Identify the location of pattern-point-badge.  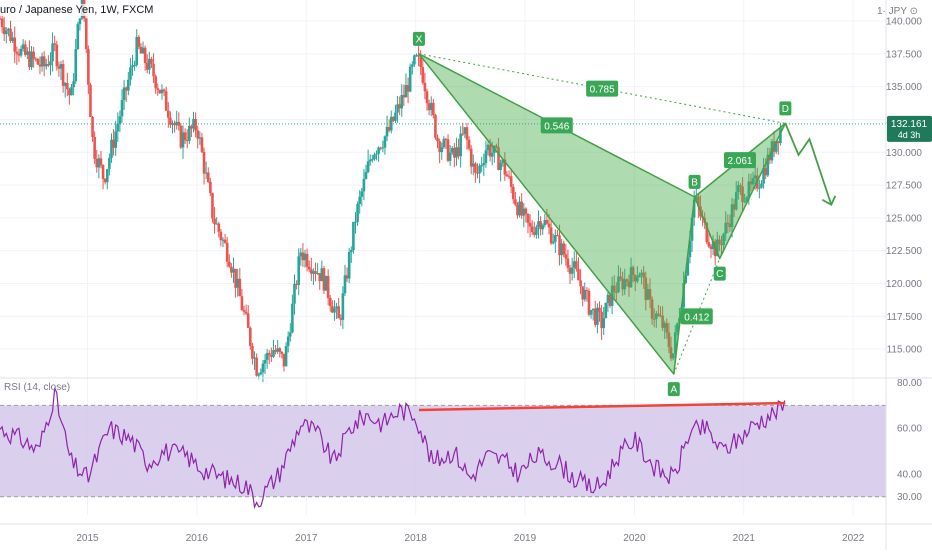
(719, 273).